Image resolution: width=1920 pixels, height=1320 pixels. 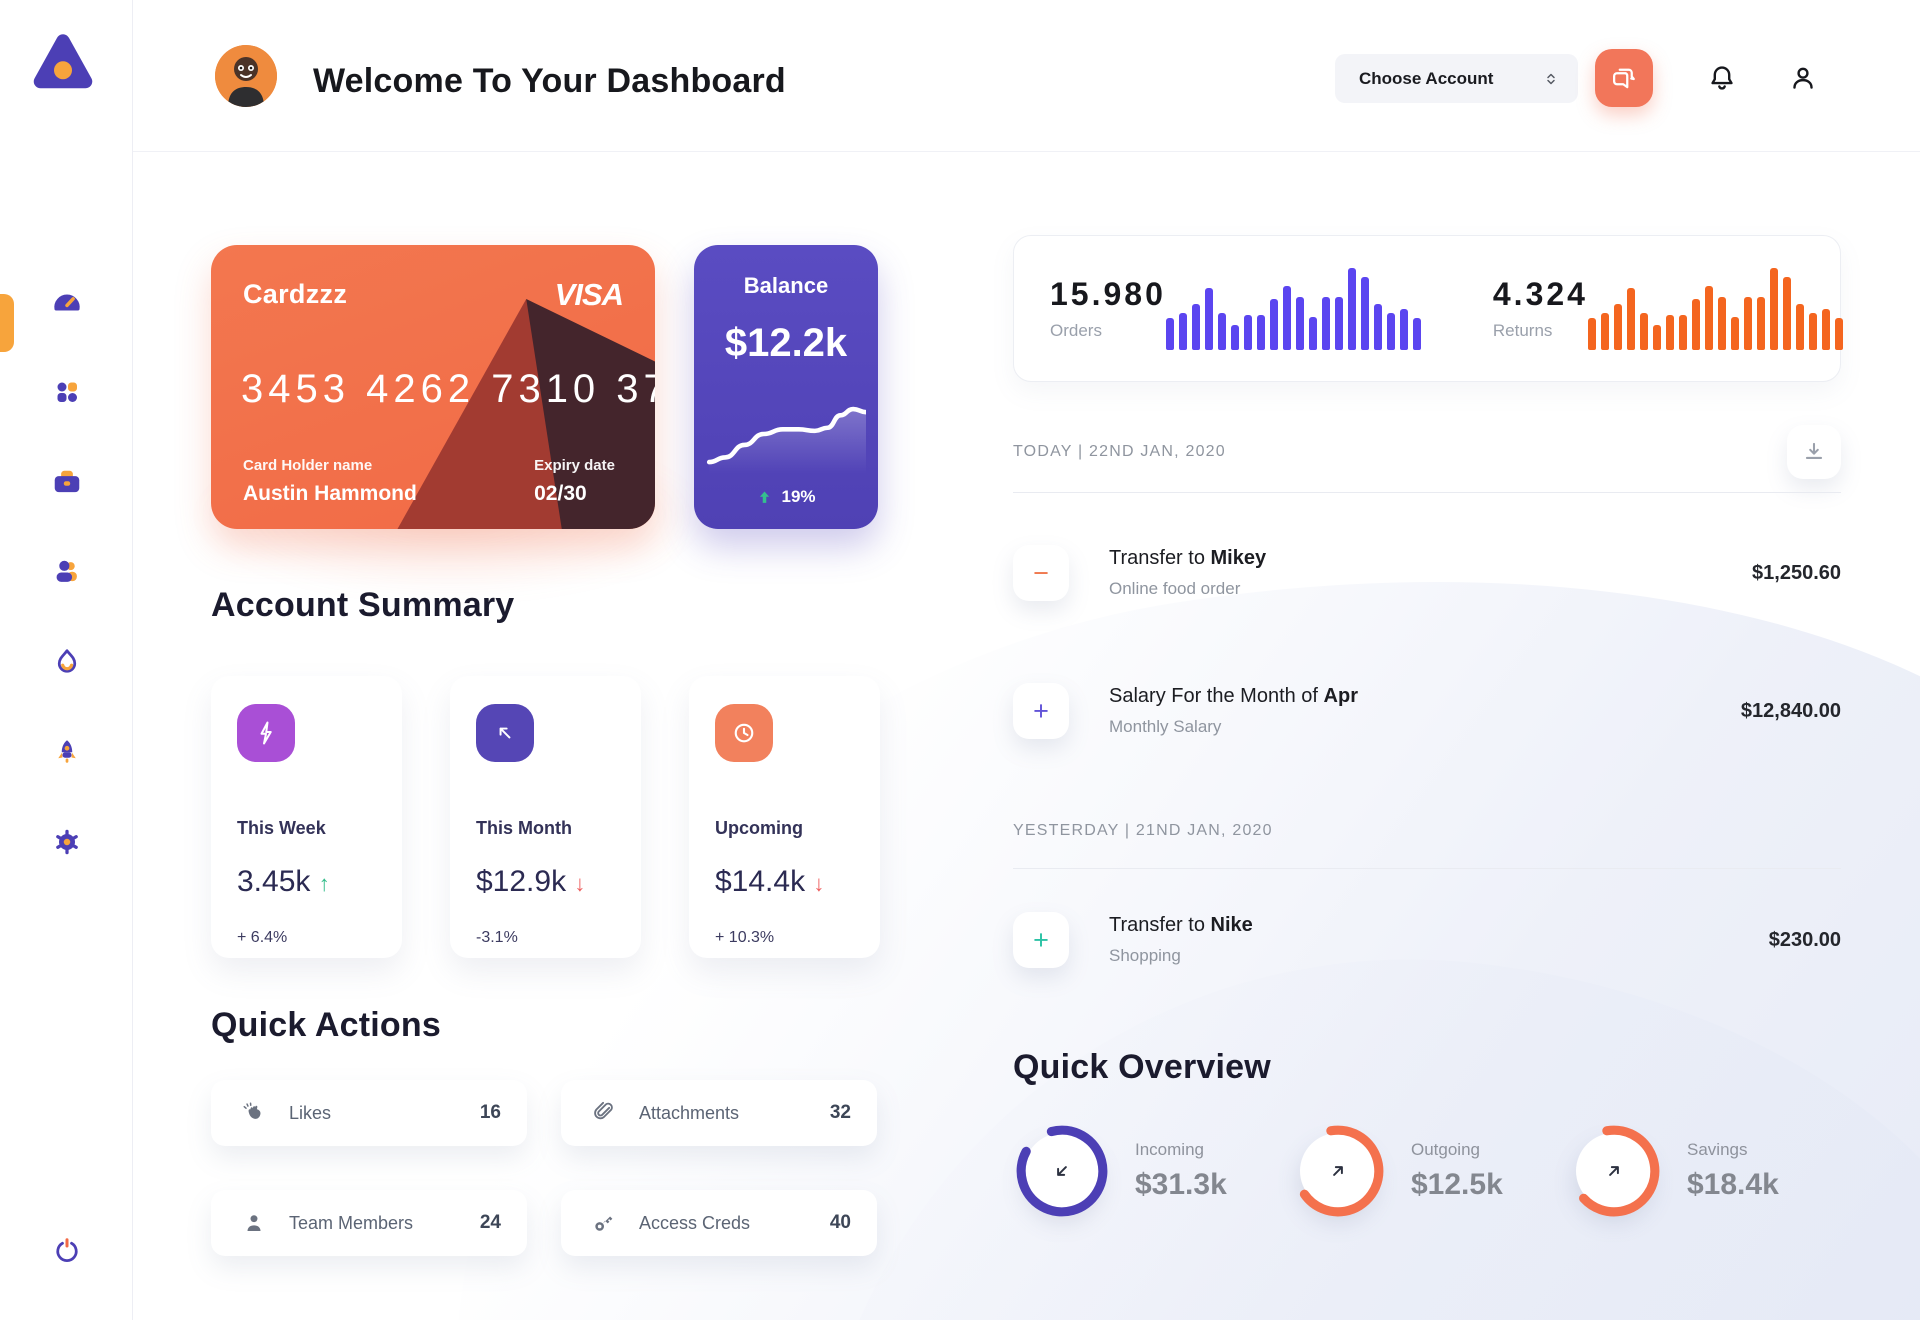 I want to click on quick-action-label: Attachments, so click(x=689, y=1112).